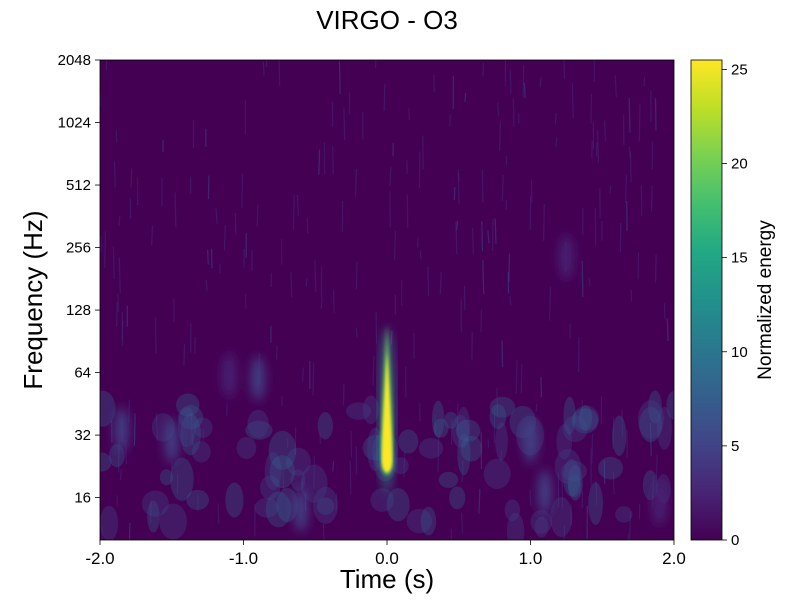 The image size is (800, 600). I want to click on y-axis-ticks: 16 32 64 128 256 512 1024 2048, so click(79, 279).